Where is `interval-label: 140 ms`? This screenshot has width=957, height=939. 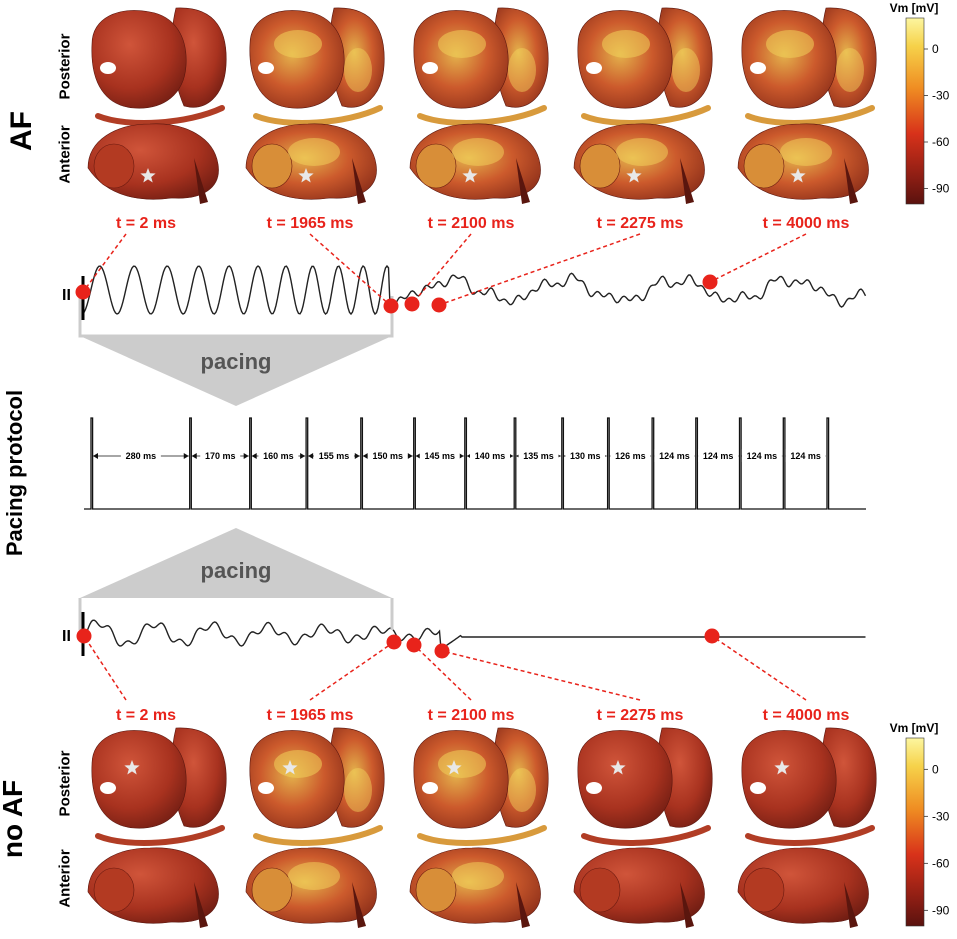
interval-label: 140 ms is located at coordinates (490, 456).